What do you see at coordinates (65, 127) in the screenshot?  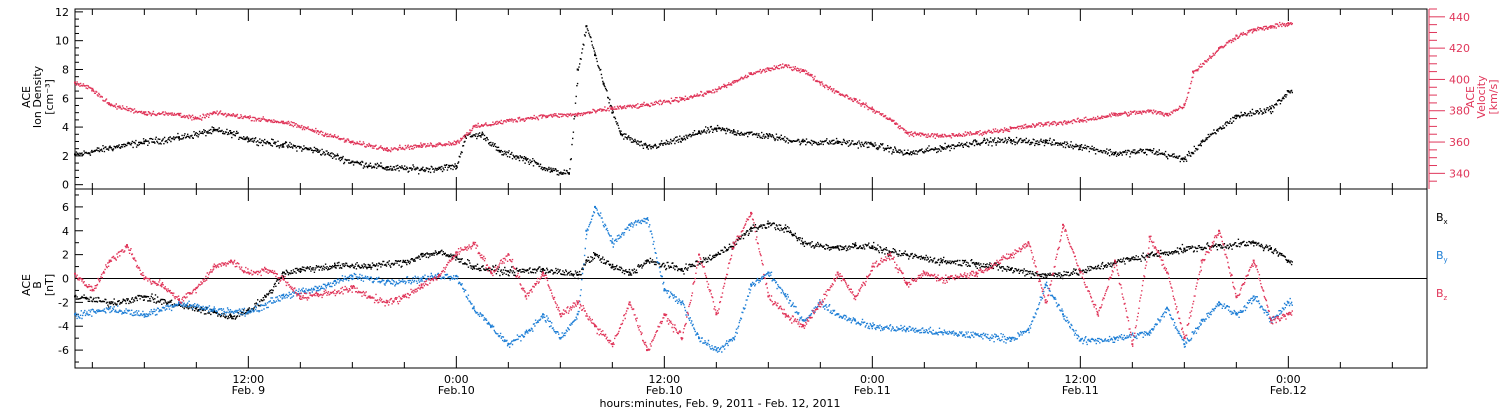 I see `density-tick-label: 4` at bounding box center [65, 127].